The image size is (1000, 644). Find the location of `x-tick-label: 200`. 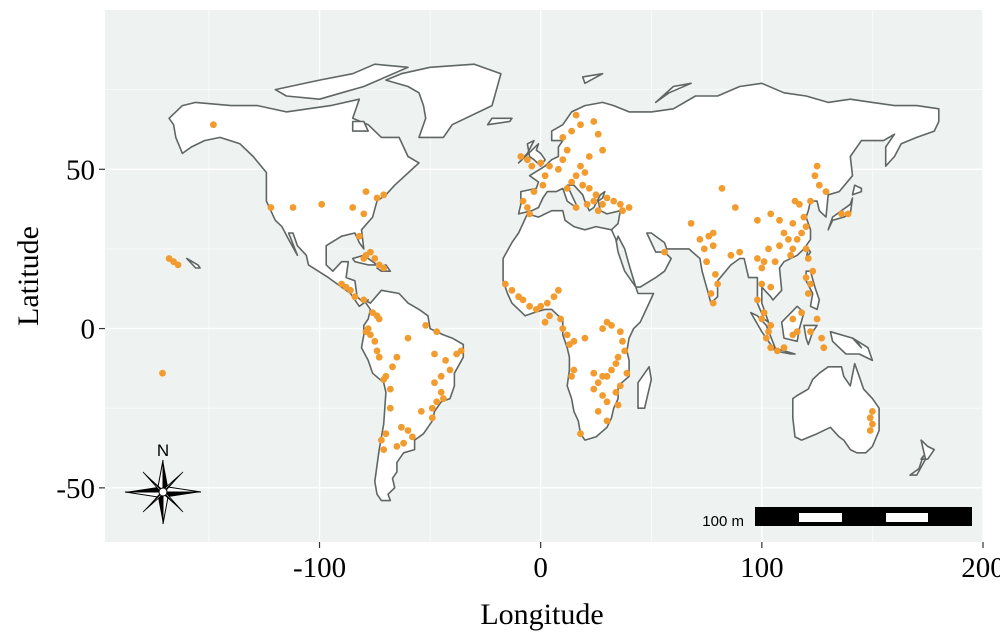

x-tick-label: 200 is located at coordinates (980, 568).